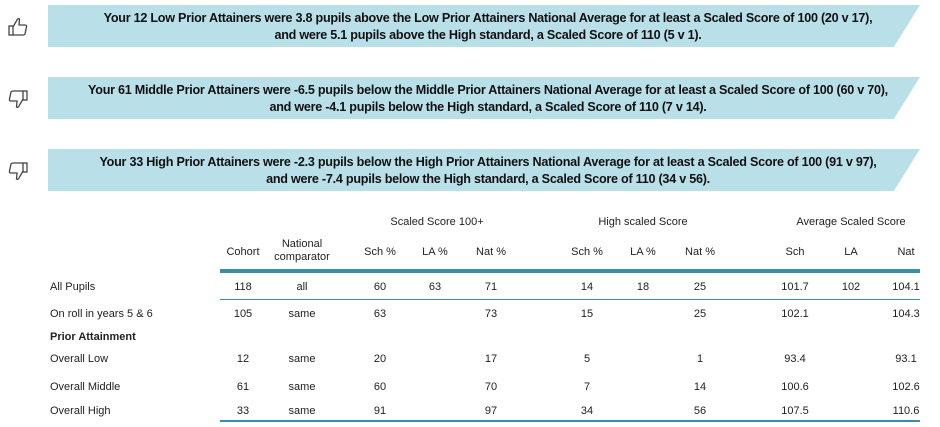 Image resolution: width=940 pixels, height=427 pixels. I want to click on table-cell: 104.1, so click(906, 287).